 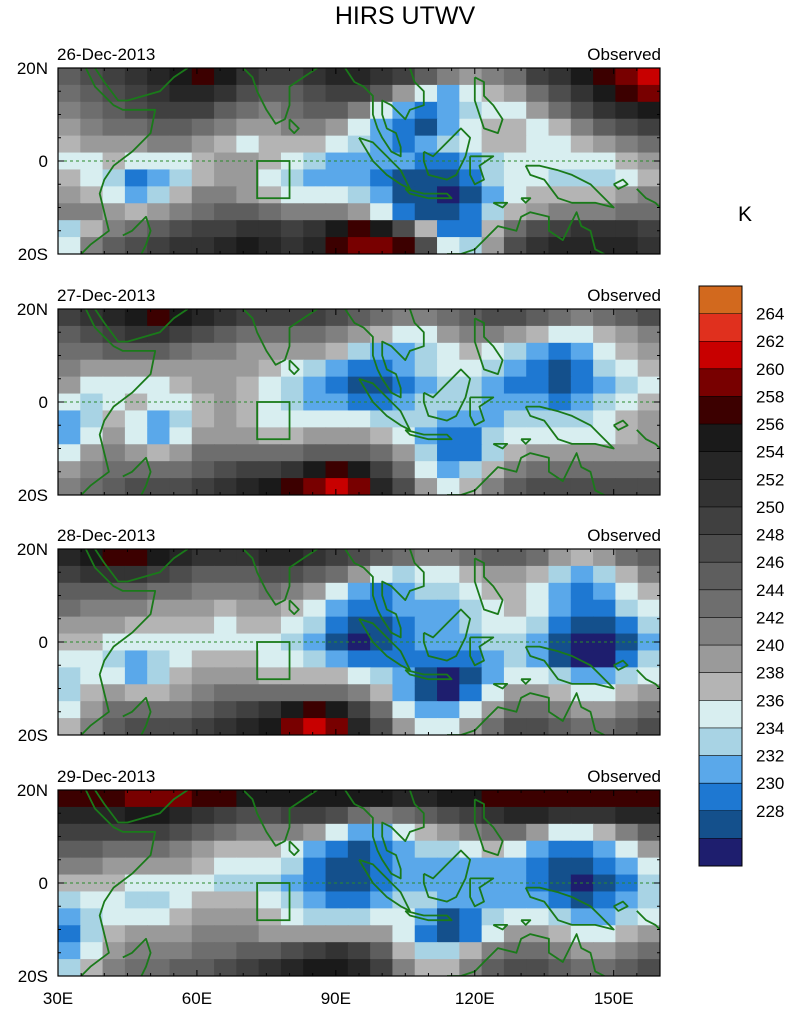 What do you see at coordinates (770, 341) in the screenshot?
I see `colorbar-label: 262` at bounding box center [770, 341].